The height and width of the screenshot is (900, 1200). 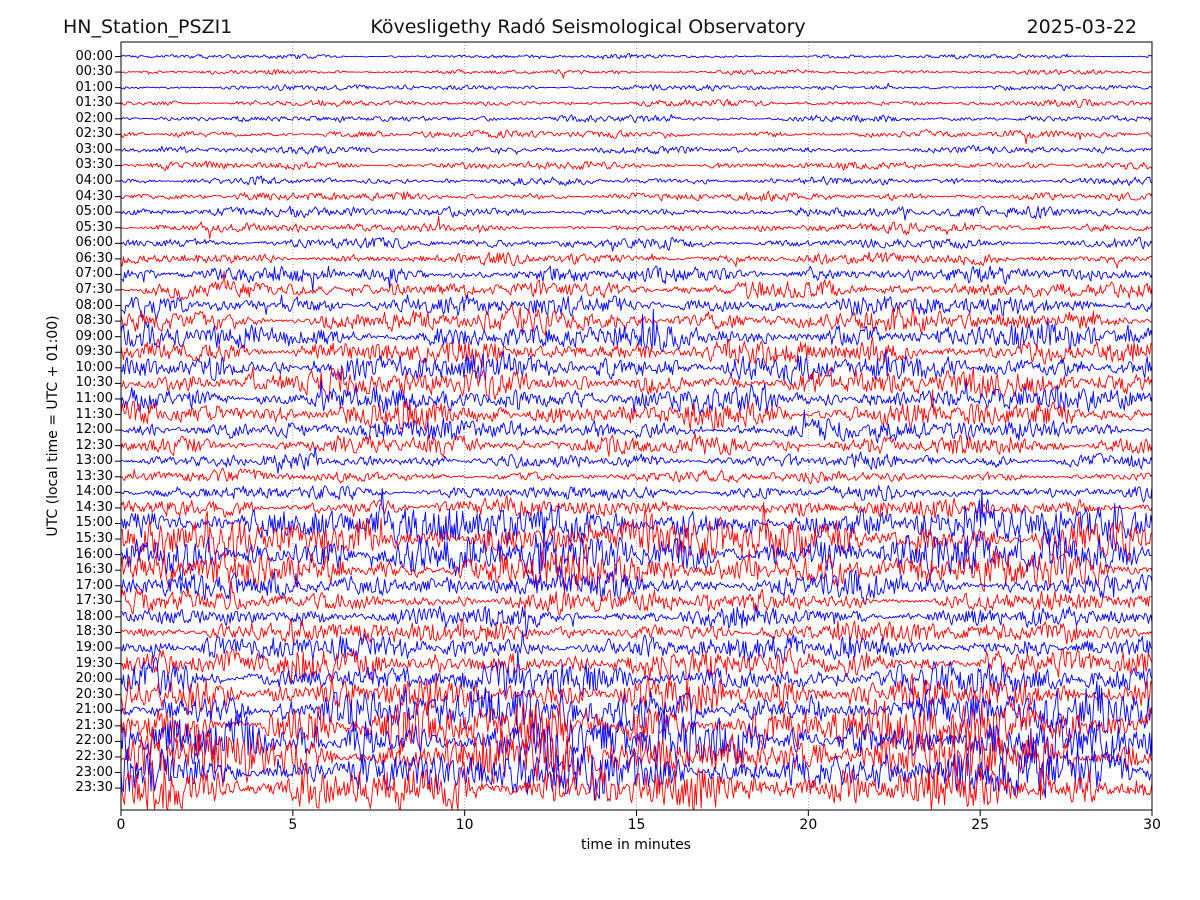 I want to click on seismic-trace-19:30, so click(x=636, y=673).